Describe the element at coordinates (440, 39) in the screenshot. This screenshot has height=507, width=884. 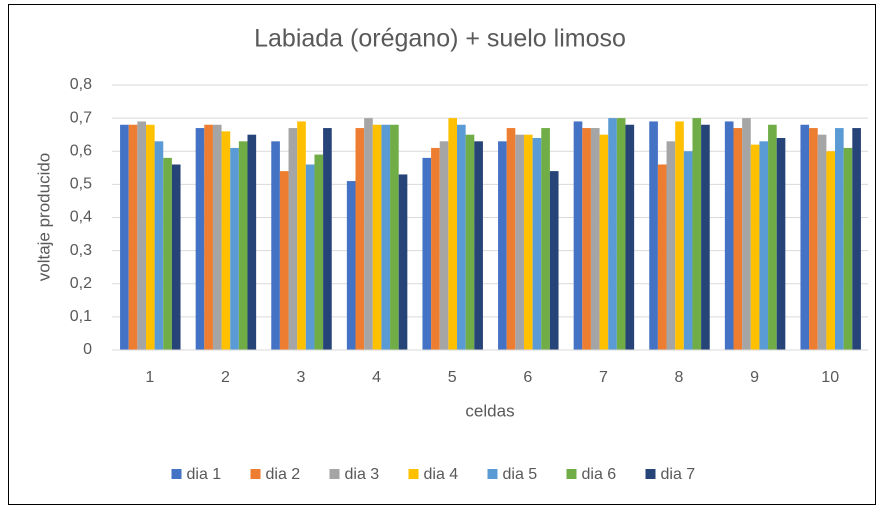
I see `chart-title: Labiada (orégano) + suelo limoso` at that location.